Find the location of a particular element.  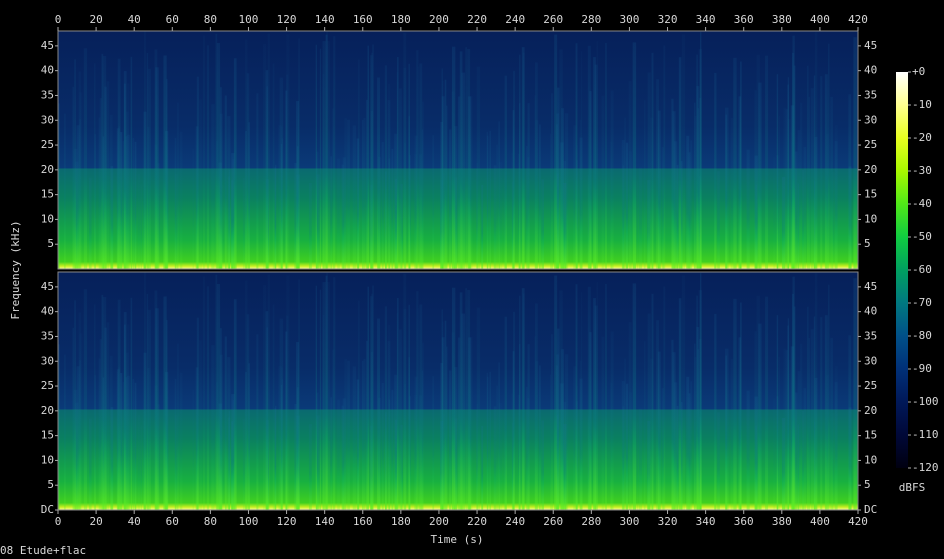

colorbar is located at coordinates (902, 270).